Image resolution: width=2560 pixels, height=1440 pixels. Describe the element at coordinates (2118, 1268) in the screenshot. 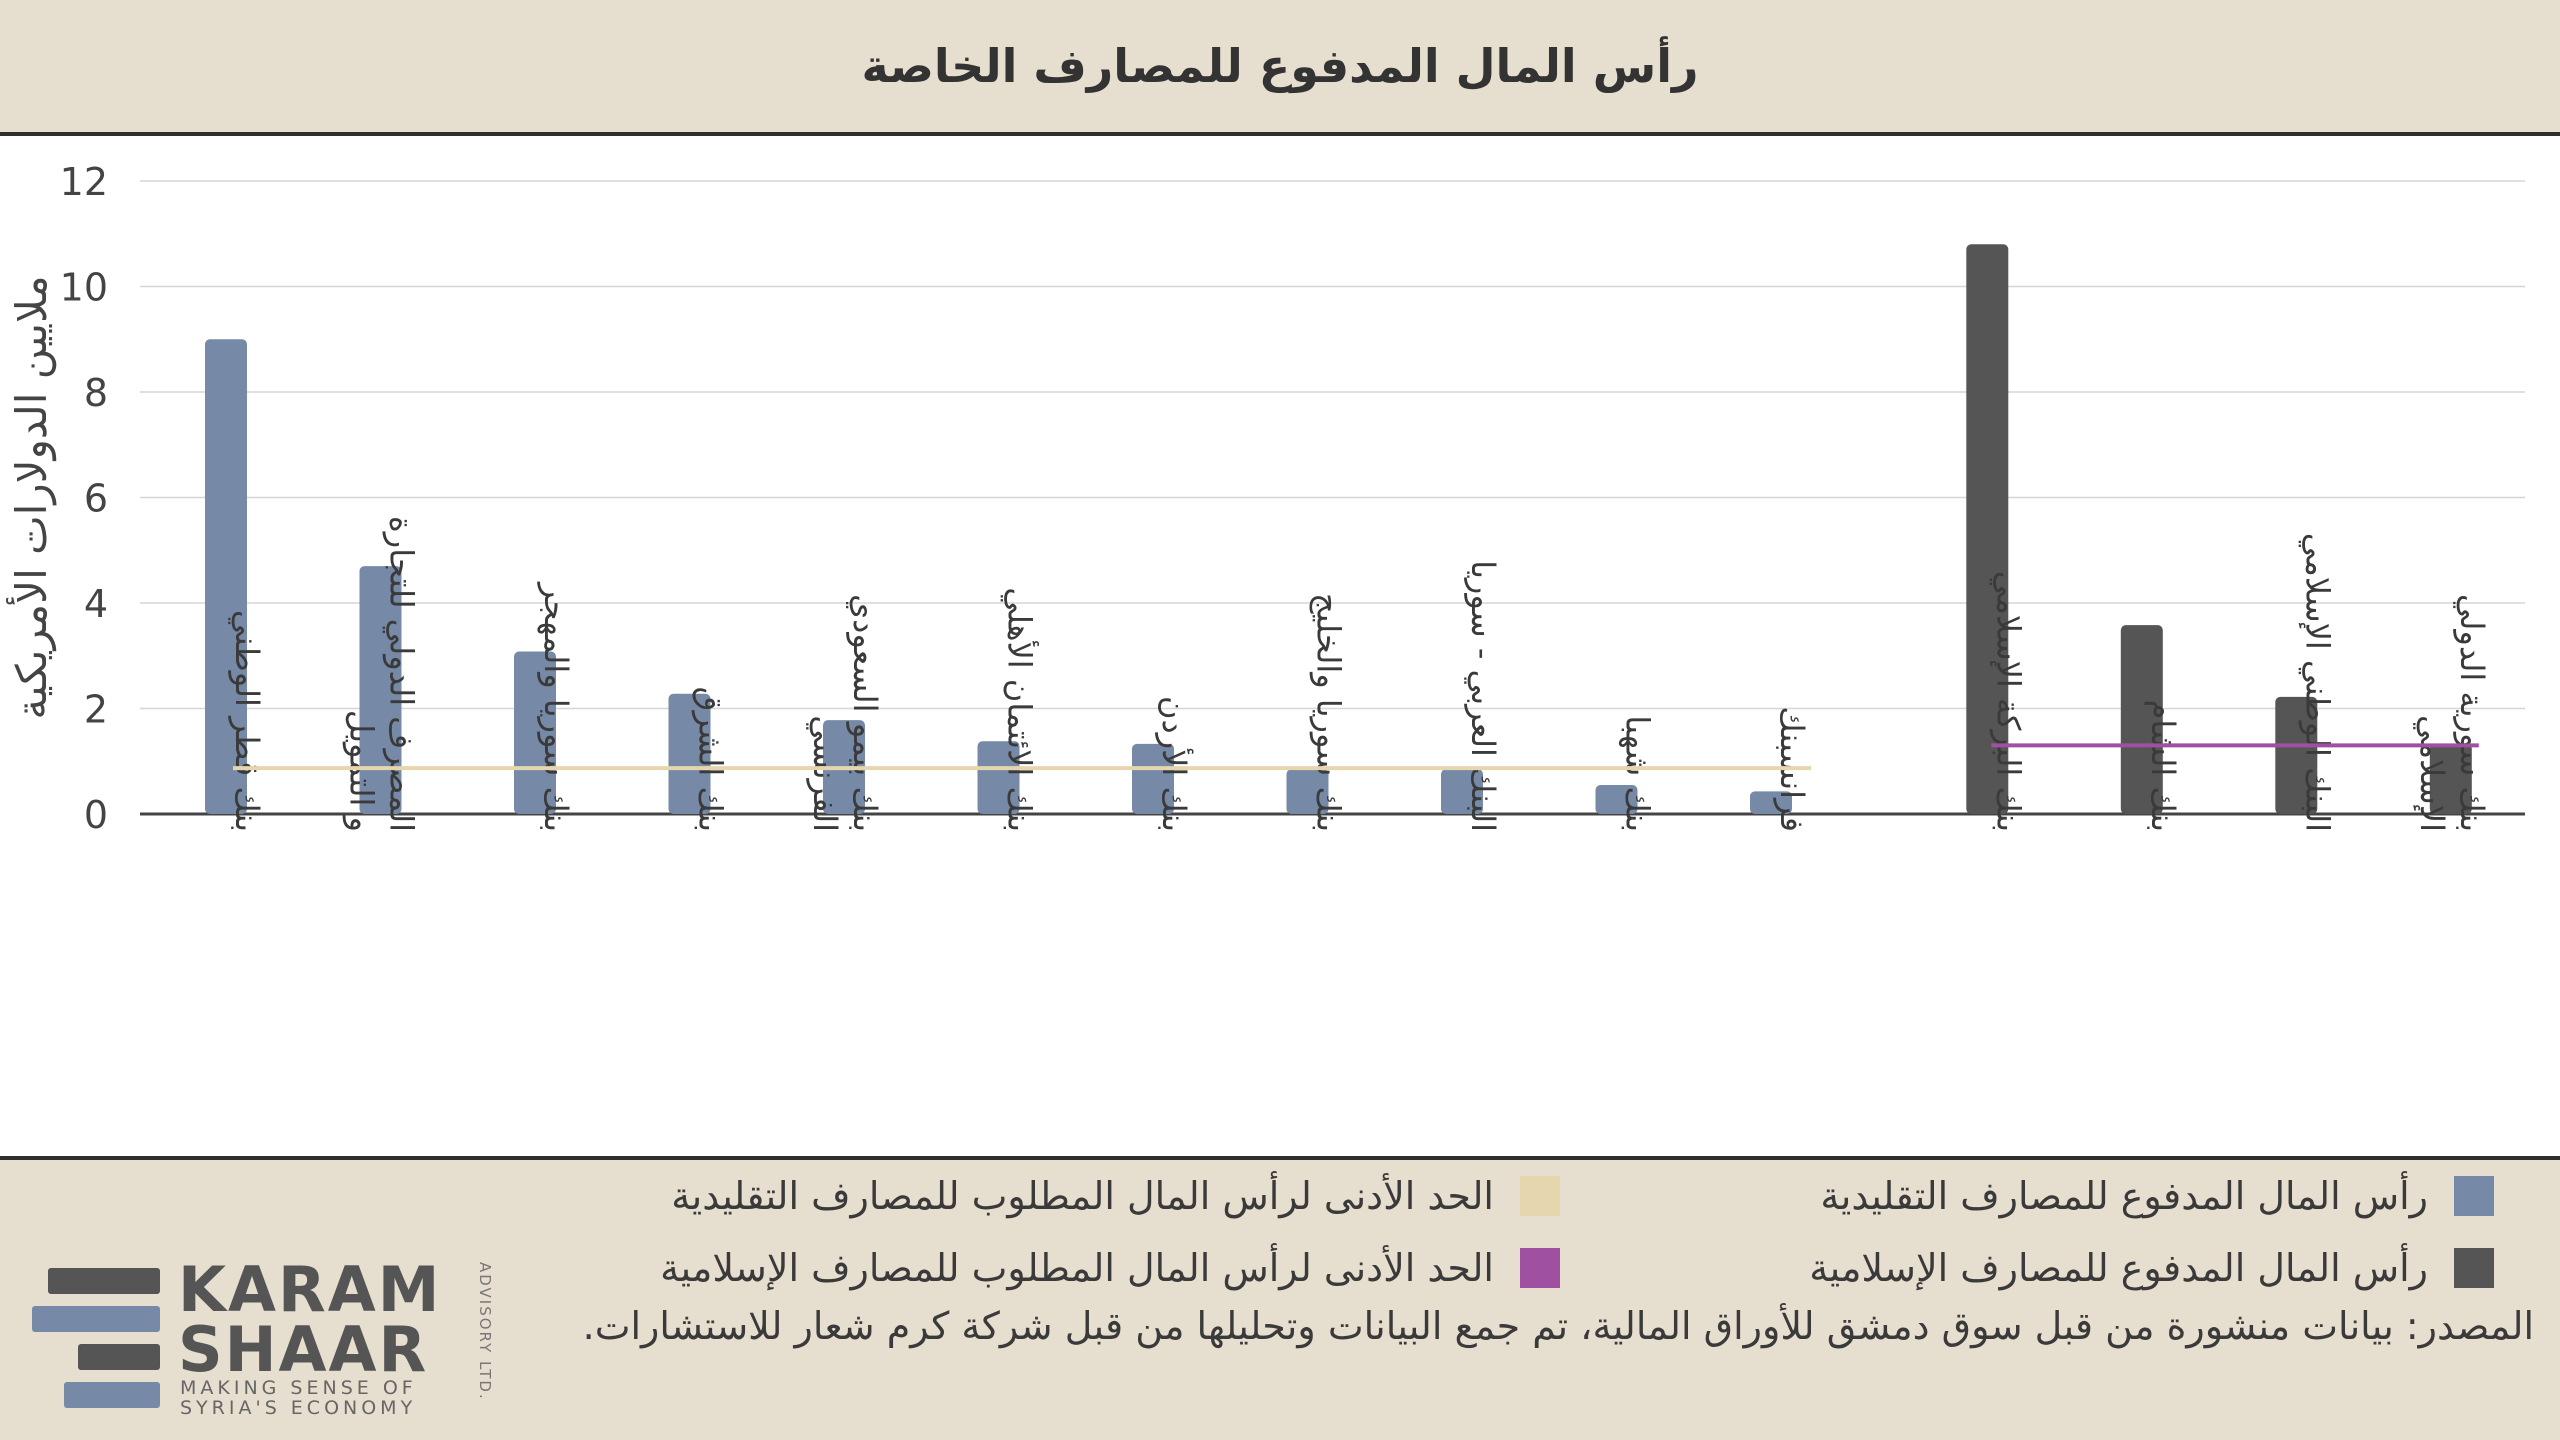

I see `legend-label-islamic-paid: رأس المال المدفوع للمصارف الإسلامية` at that location.